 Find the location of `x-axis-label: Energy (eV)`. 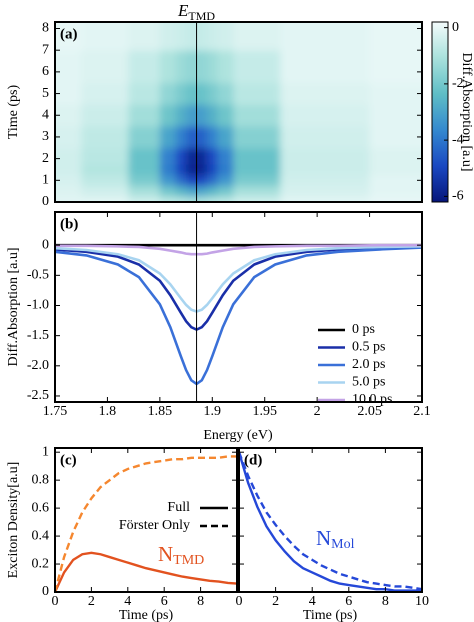

x-axis-label: Energy (eV) is located at coordinates (238, 435).